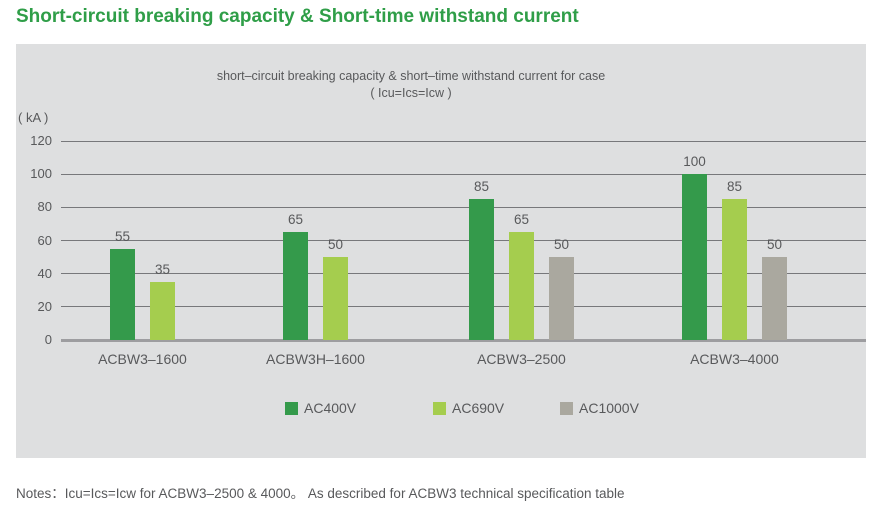  I want to click on y-tick-label: 0, so click(48, 339).